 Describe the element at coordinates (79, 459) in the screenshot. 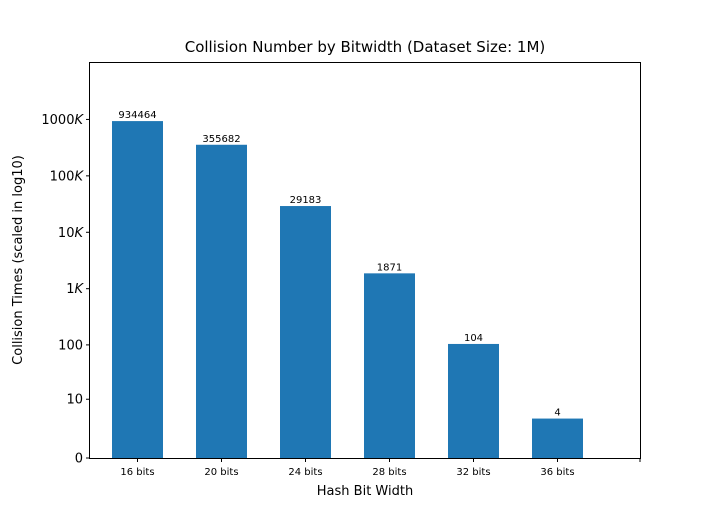

I see `y-tick-label: 0` at that location.